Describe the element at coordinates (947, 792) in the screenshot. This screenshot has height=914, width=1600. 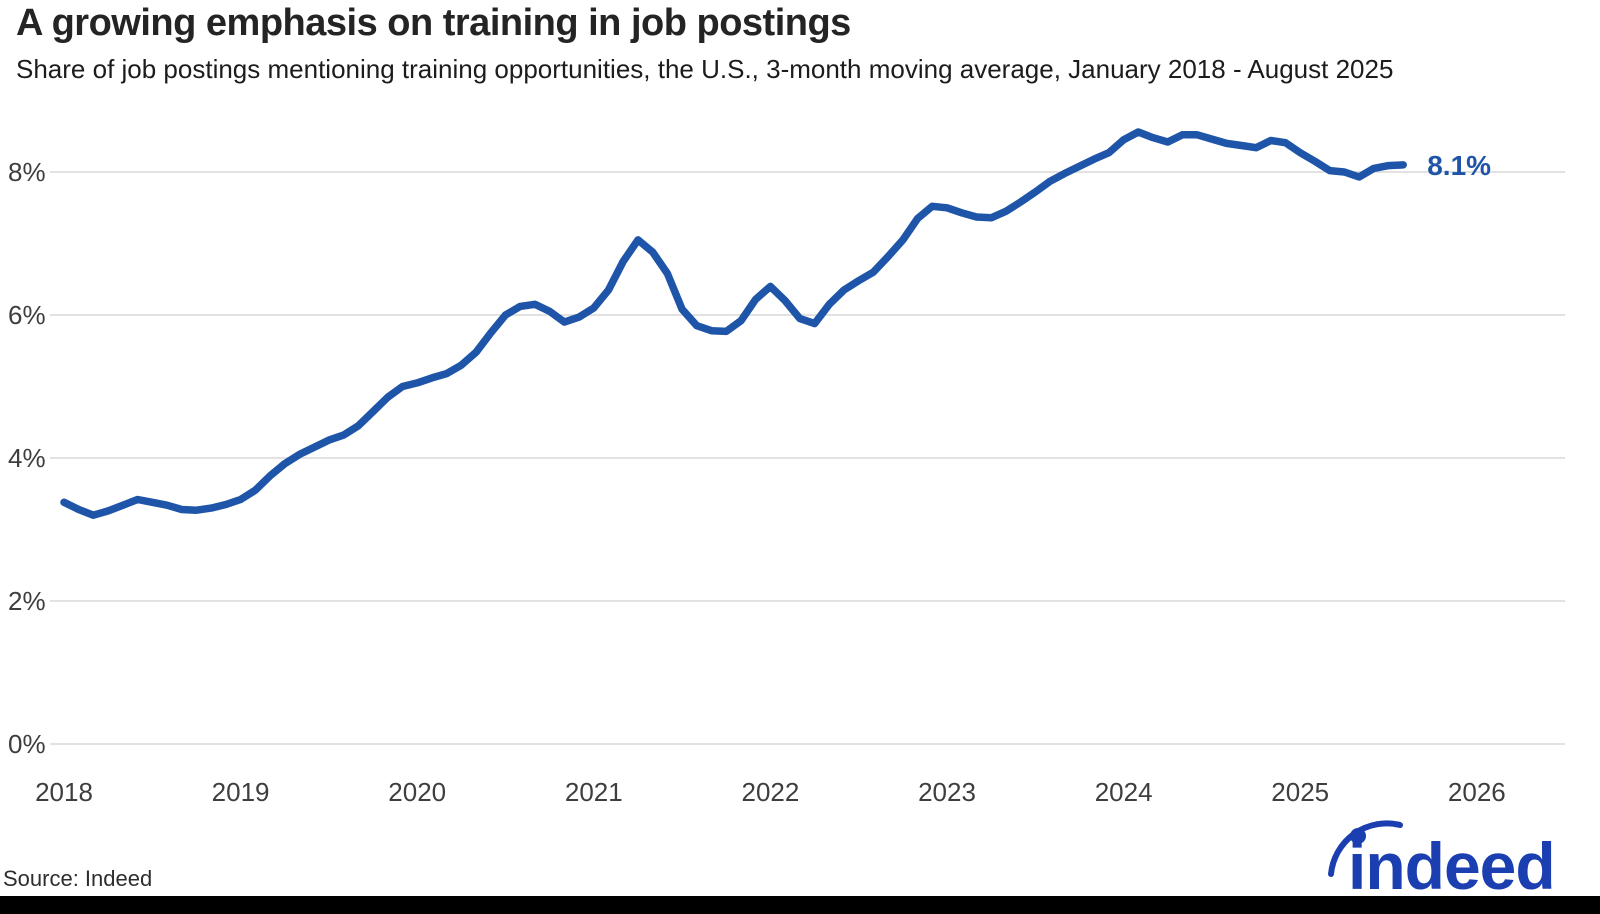
I see `x-axis-label: 2023` at that location.